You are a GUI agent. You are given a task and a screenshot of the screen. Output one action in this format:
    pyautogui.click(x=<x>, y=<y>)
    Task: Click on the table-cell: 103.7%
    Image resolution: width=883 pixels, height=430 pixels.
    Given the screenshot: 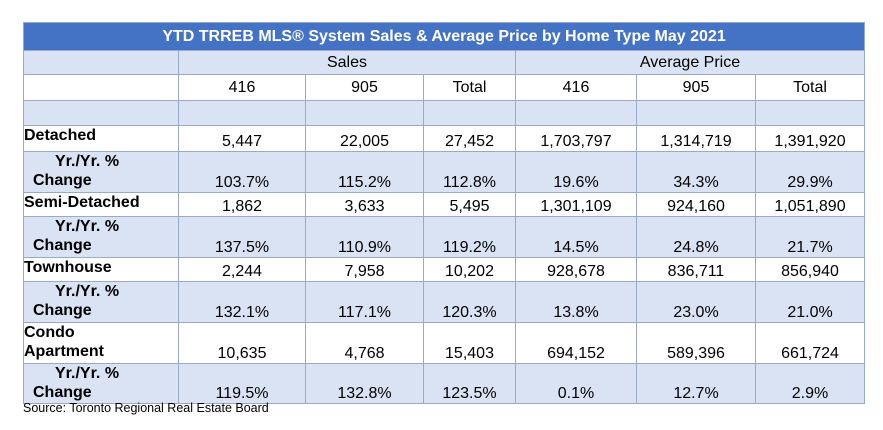 What is the action you would take?
    pyautogui.click(x=242, y=172)
    